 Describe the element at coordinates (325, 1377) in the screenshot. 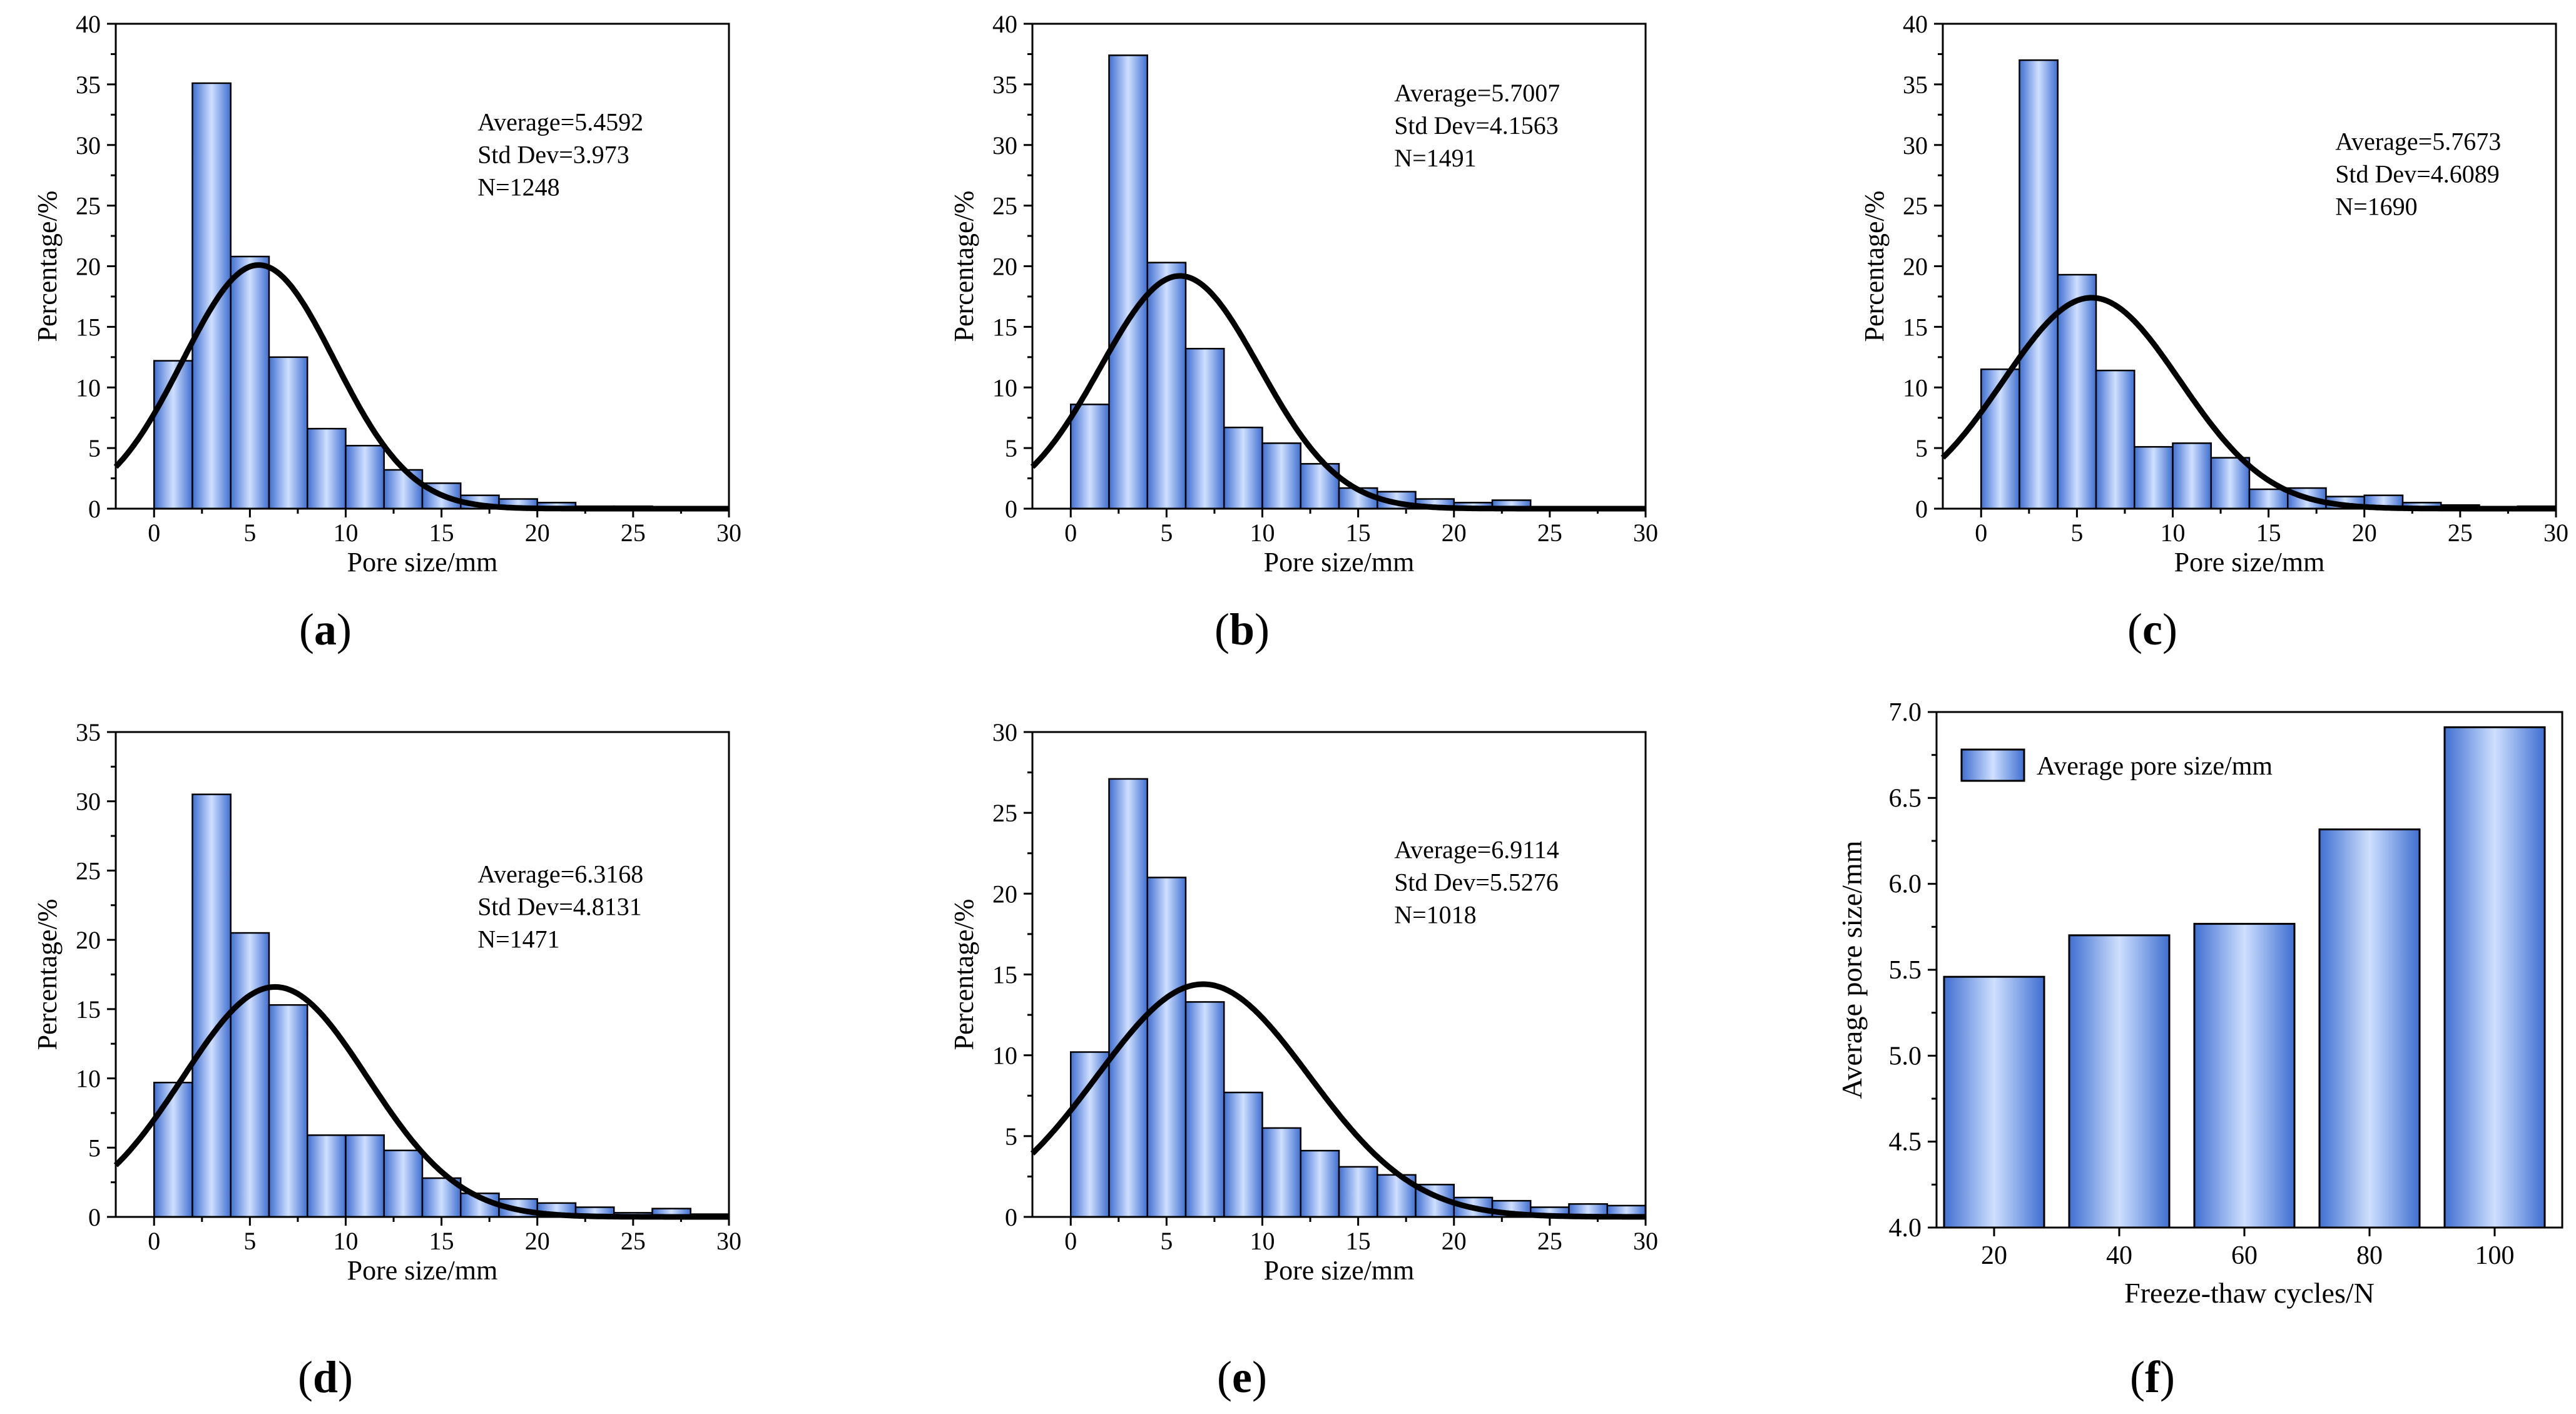

I see `panel-label-letter: d` at that location.